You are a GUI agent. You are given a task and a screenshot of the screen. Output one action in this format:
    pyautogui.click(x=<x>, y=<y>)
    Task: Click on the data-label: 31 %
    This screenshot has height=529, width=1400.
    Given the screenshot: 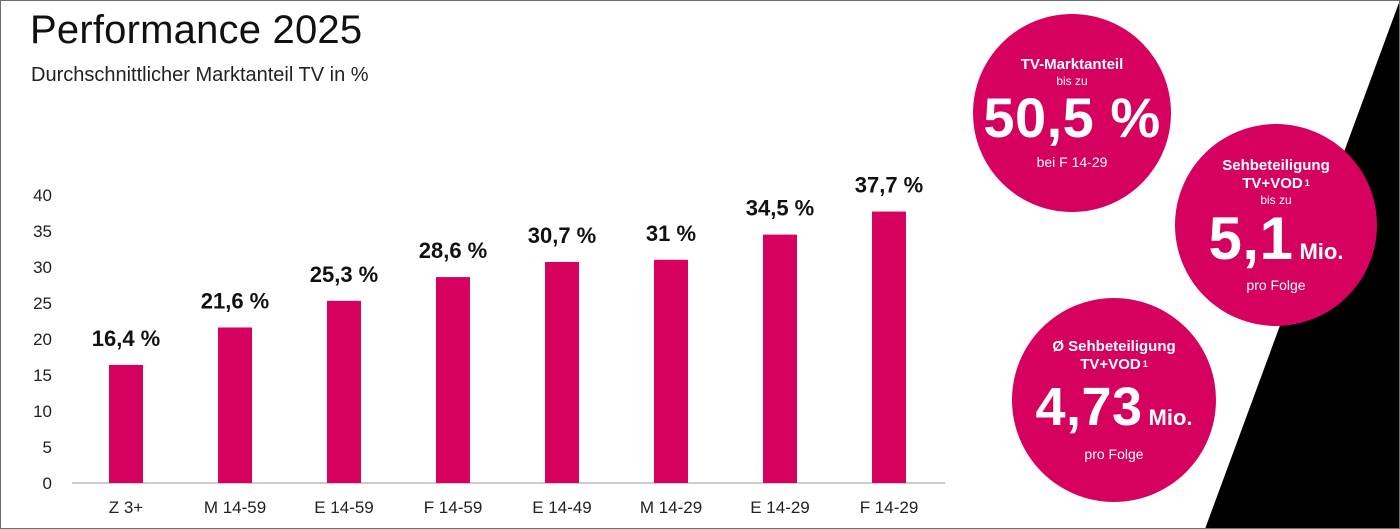 What is the action you would take?
    pyautogui.click(x=671, y=233)
    